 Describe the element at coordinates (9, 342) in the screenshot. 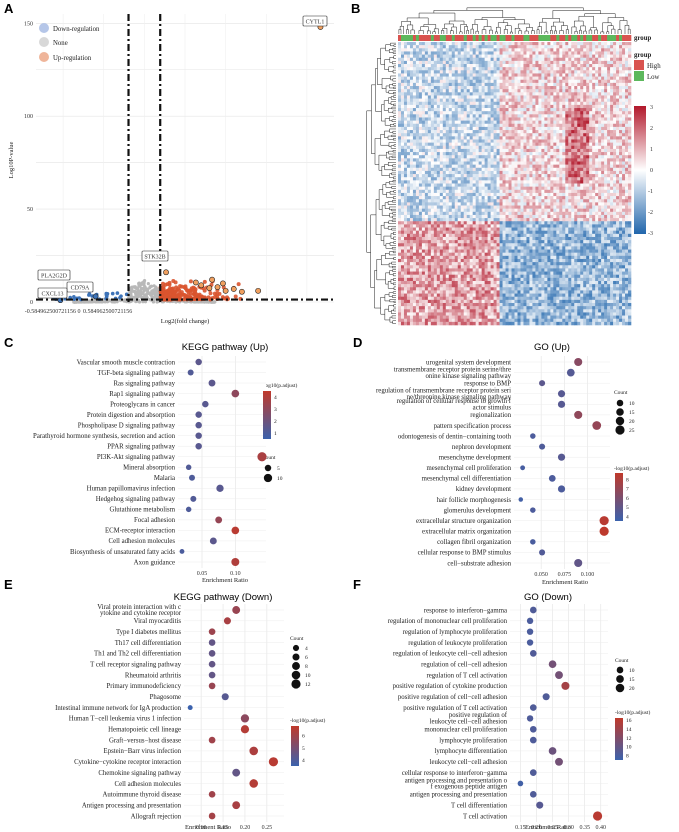

I see `panel-label-c: C` at that location.